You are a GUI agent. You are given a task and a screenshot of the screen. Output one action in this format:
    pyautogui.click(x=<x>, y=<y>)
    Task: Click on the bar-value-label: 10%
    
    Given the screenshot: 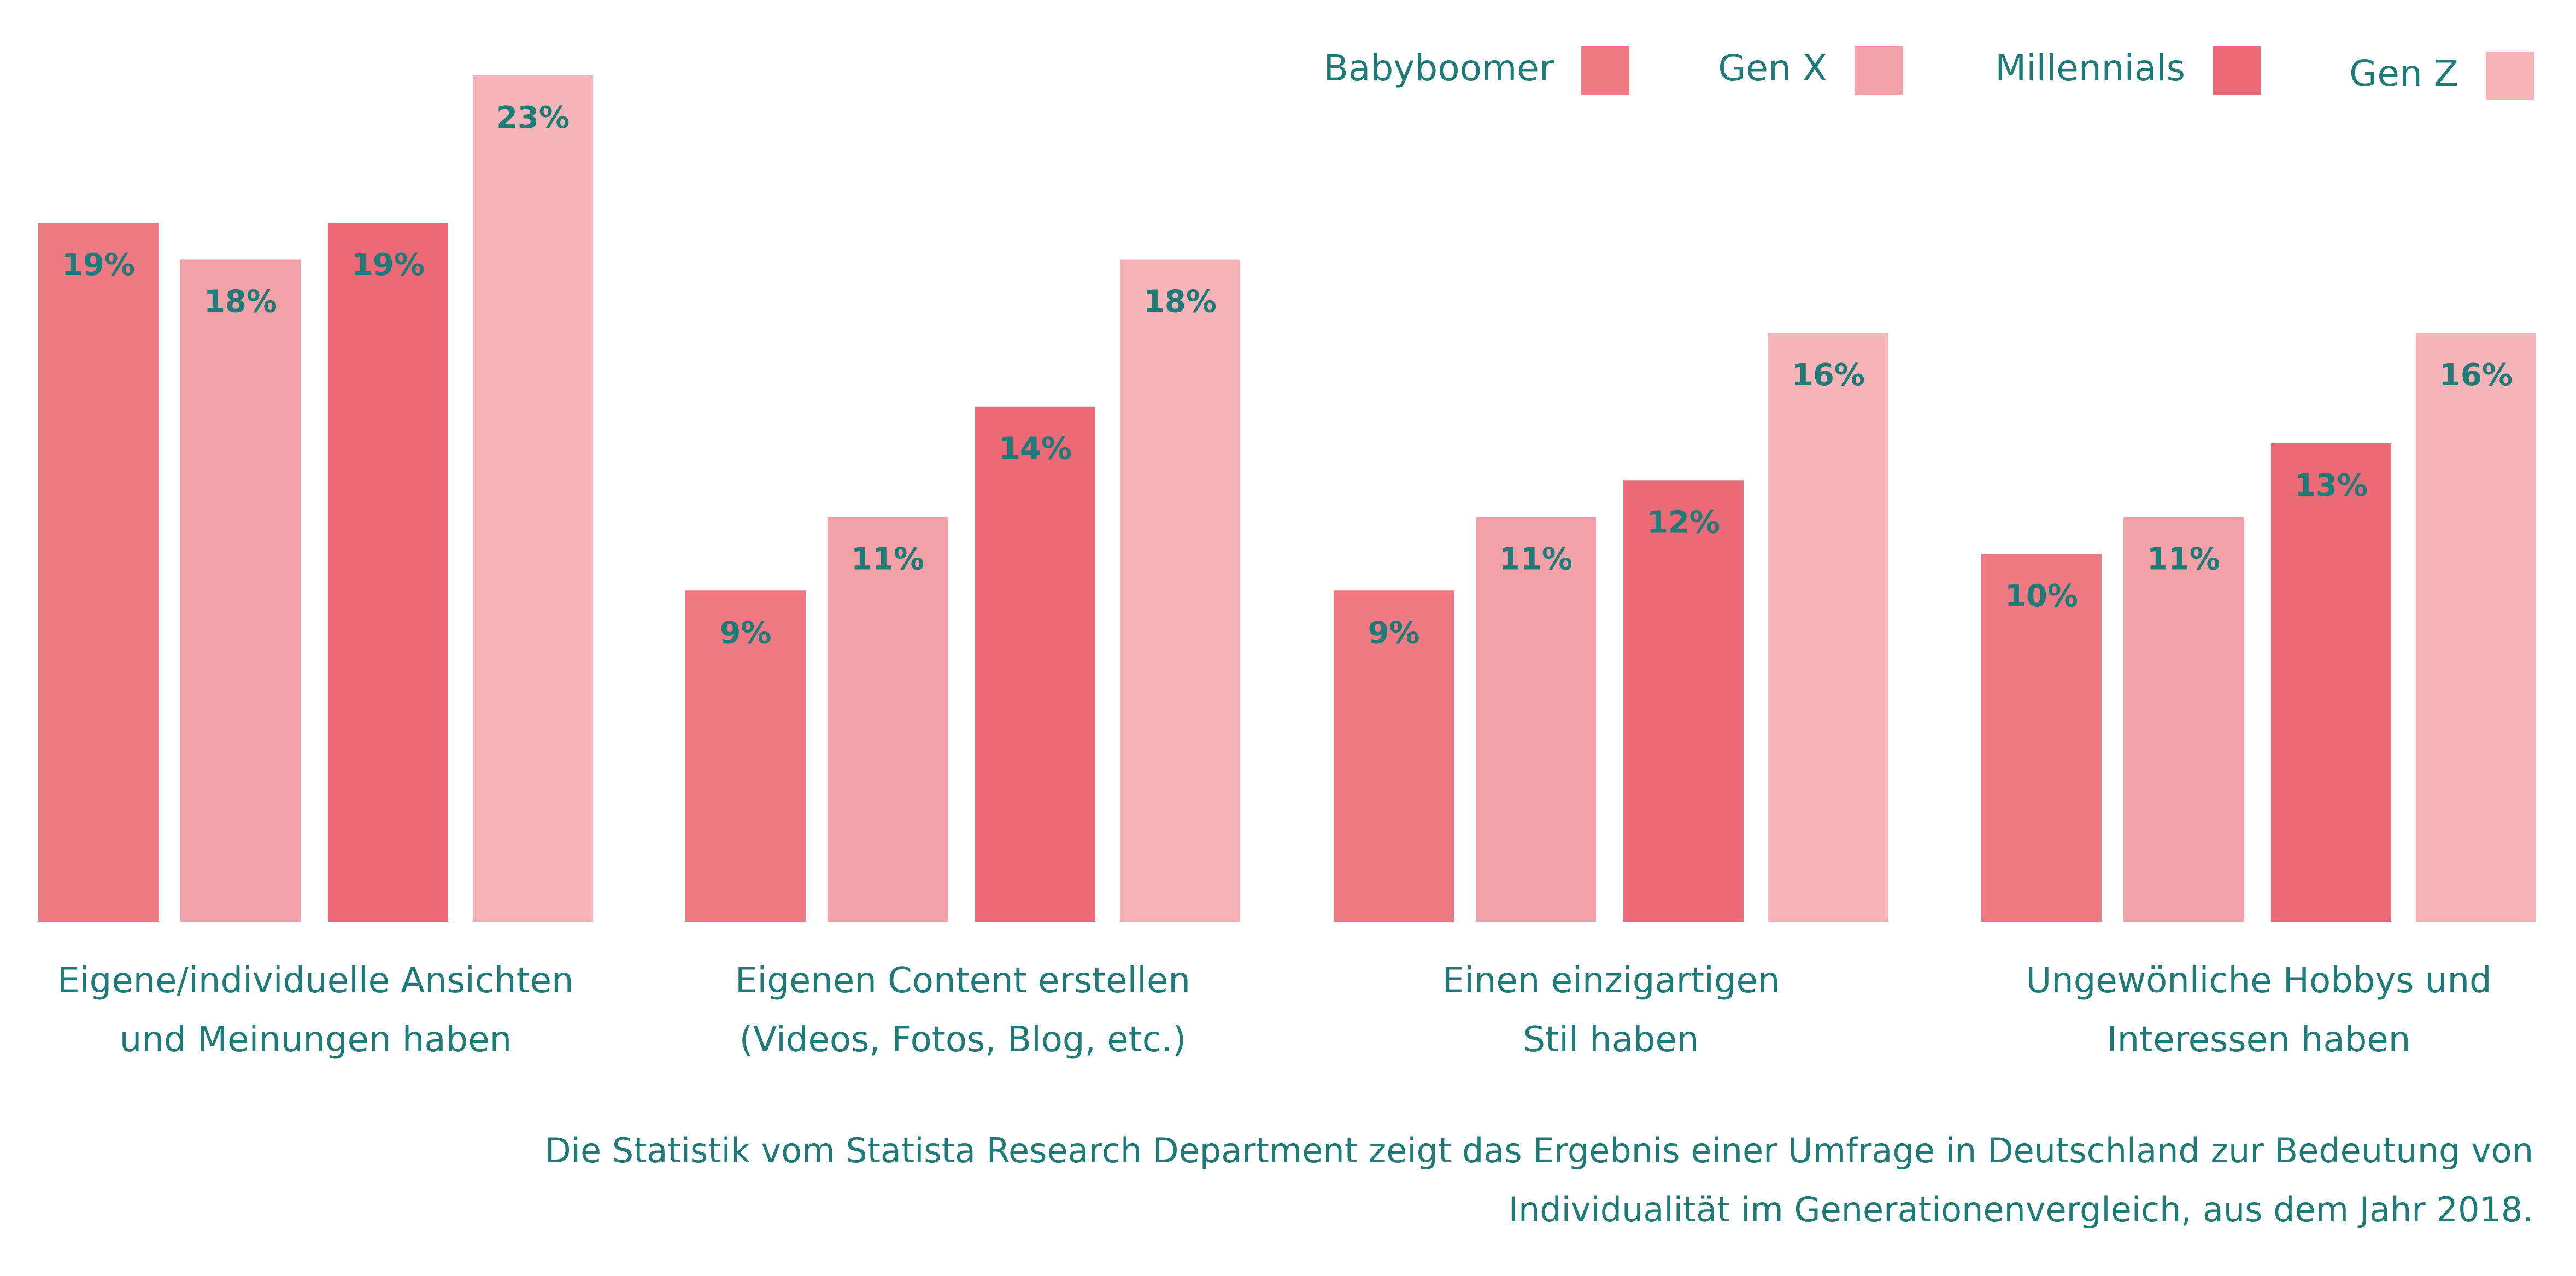 What is the action you would take?
    pyautogui.click(x=2042, y=596)
    